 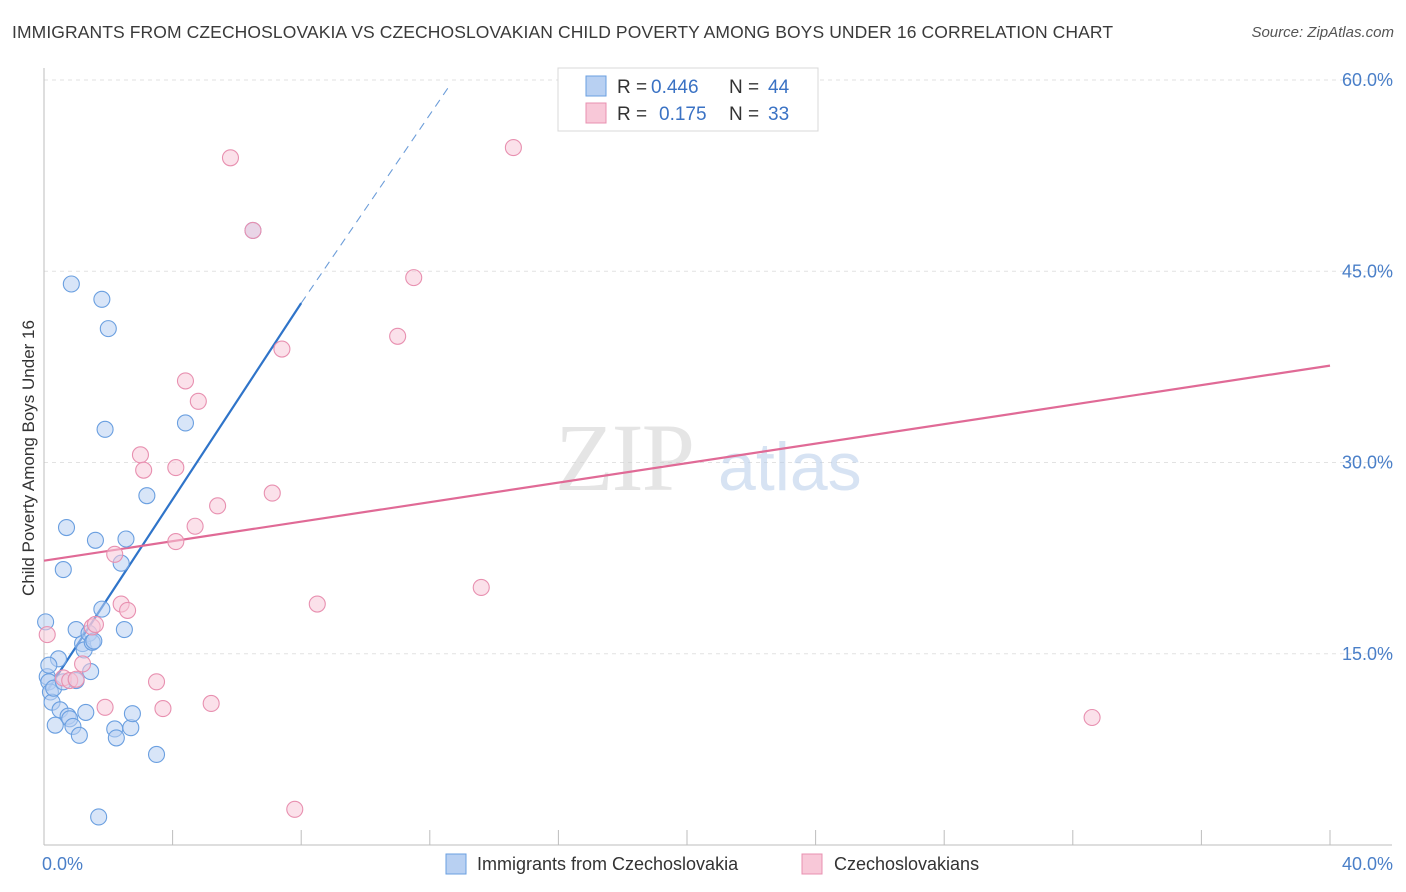 What do you see at coordinates (779, 87) in the screenshot?
I see `legend-n-value-1: 44` at bounding box center [779, 87].